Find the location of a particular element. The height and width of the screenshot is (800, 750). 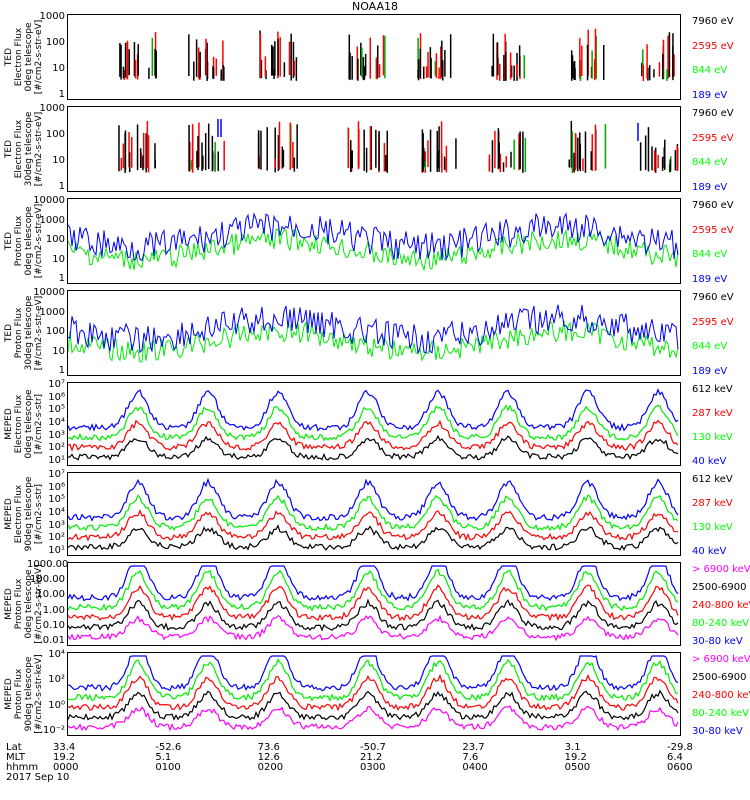

footer-value: 3.1 is located at coordinates (572, 747).